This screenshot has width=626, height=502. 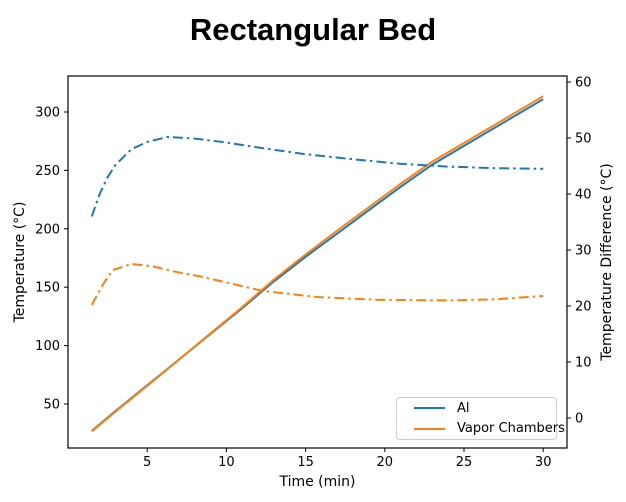 I want to click on left-y-tick-label: 150, so click(x=47, y=288).